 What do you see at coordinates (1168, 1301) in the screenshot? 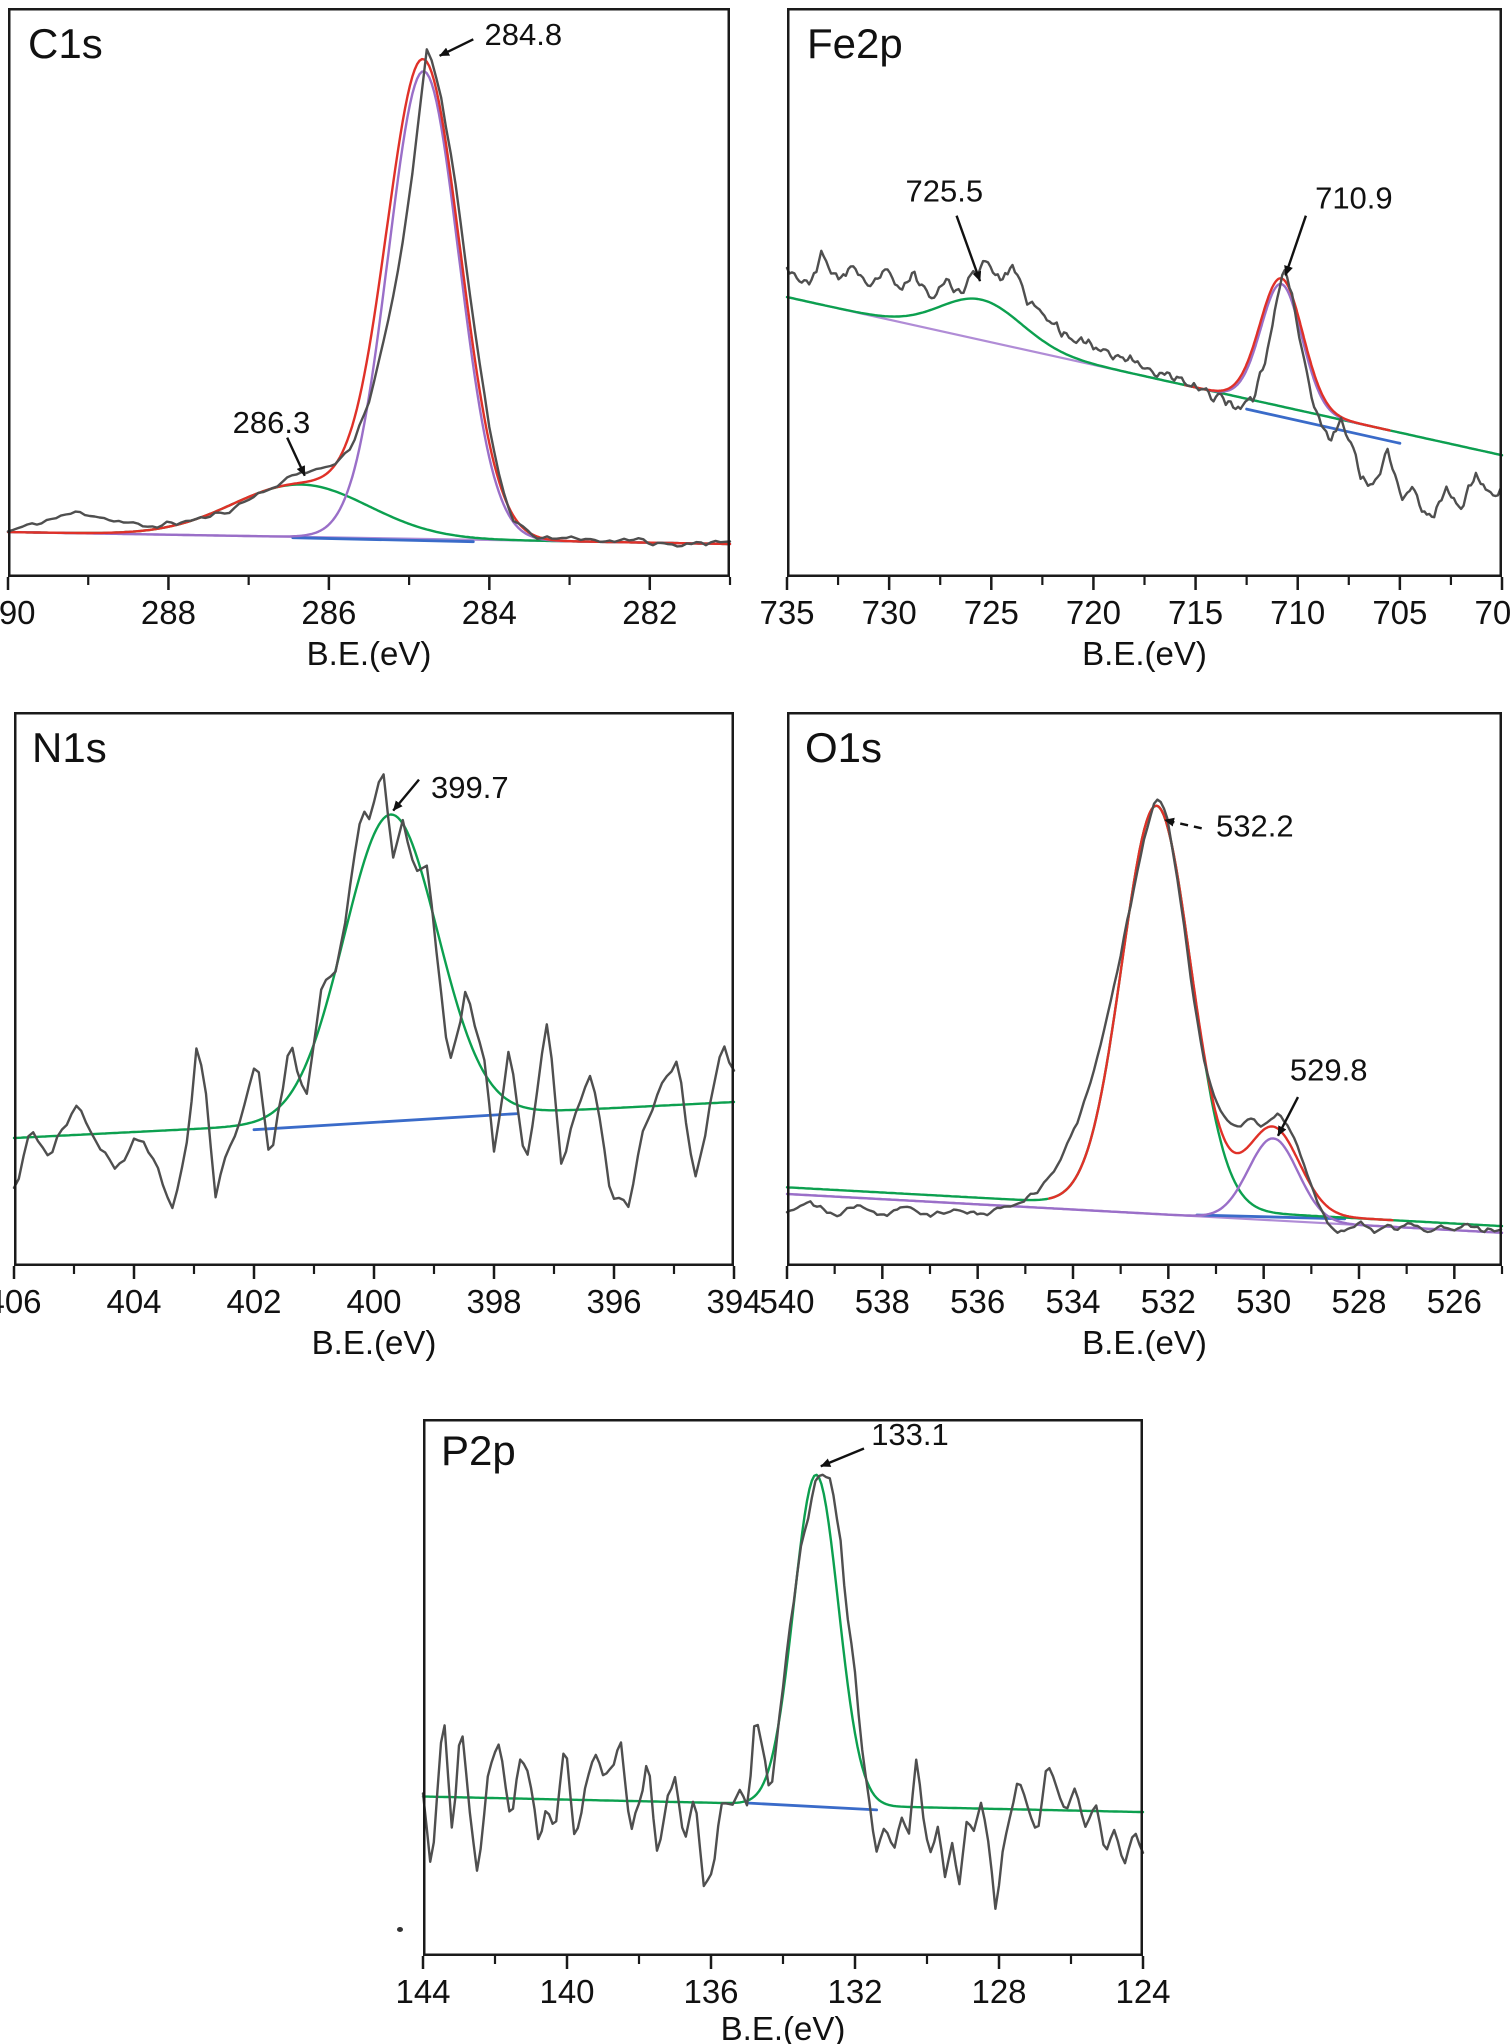
I see `svg-text: 532` at bounding box center [1168, 1301].